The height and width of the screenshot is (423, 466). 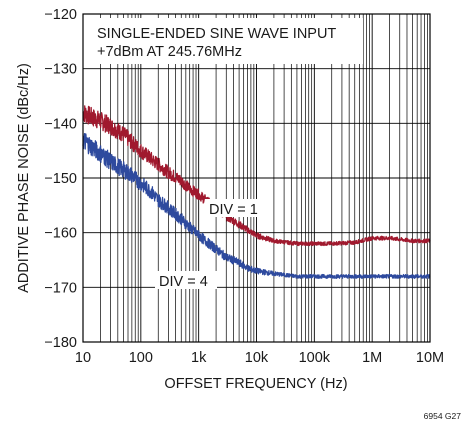 I want to click on figure-id: 6954 G27, so click(x=443, y=416).